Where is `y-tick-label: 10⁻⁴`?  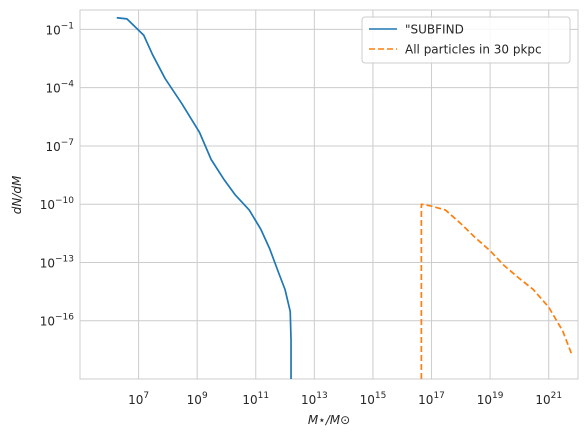
y-tick-label: 10⁻⁴ is located at coordinates (59, 88).